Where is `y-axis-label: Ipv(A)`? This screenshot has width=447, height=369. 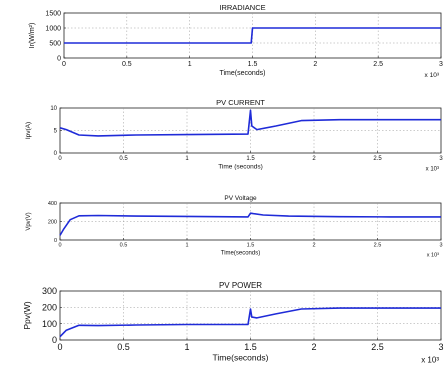
y-axis-label: Ipv(A) is located at coordinates (28, 130).